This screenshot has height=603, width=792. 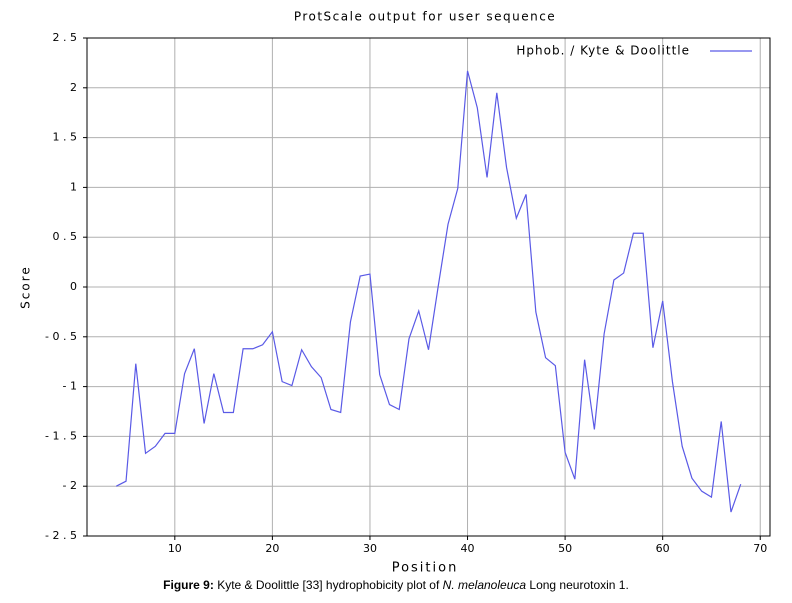 What do you see at coordinates (65, 37) in the screenshot?
I see `y-tick-label: 2 . 5` at bounding box center [65, 37].